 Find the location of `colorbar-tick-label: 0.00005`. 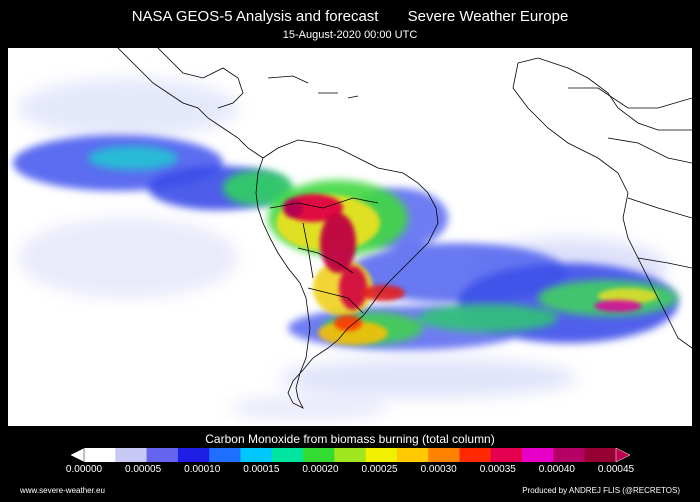

colorbar-tick-label: 0.00005 is located at coordinates (143, 469).